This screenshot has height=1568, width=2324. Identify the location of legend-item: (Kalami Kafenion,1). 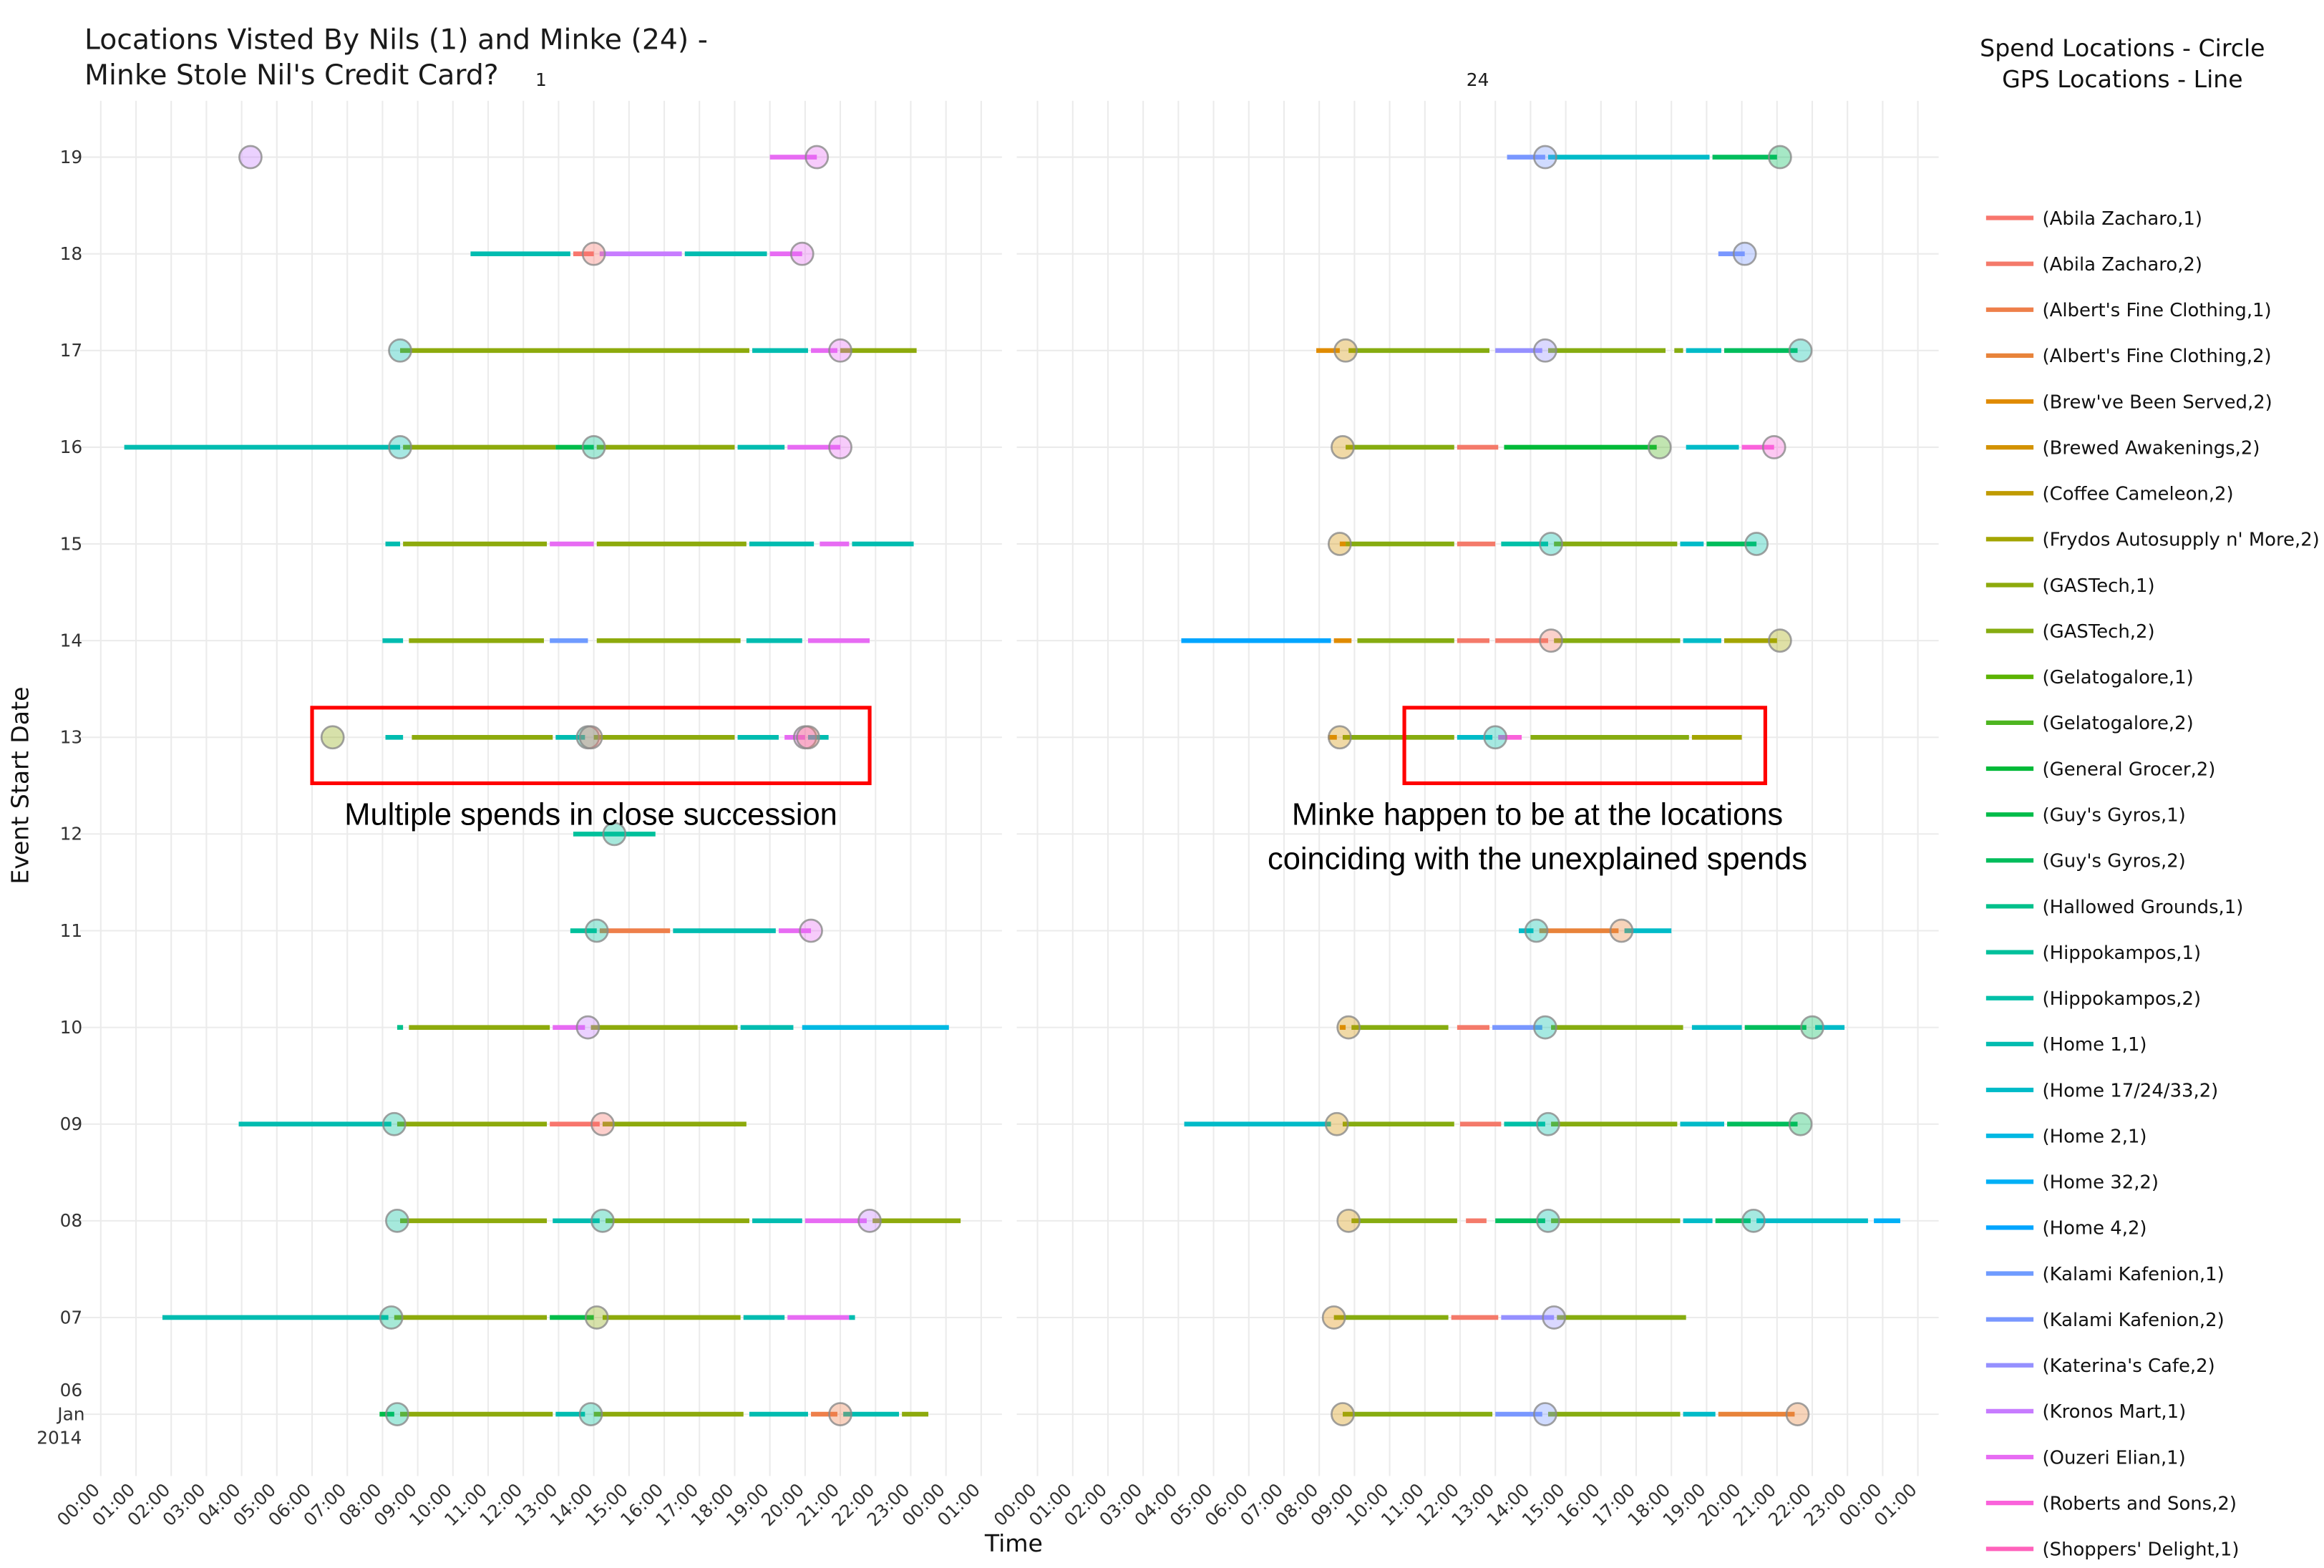
(2105, 1274).